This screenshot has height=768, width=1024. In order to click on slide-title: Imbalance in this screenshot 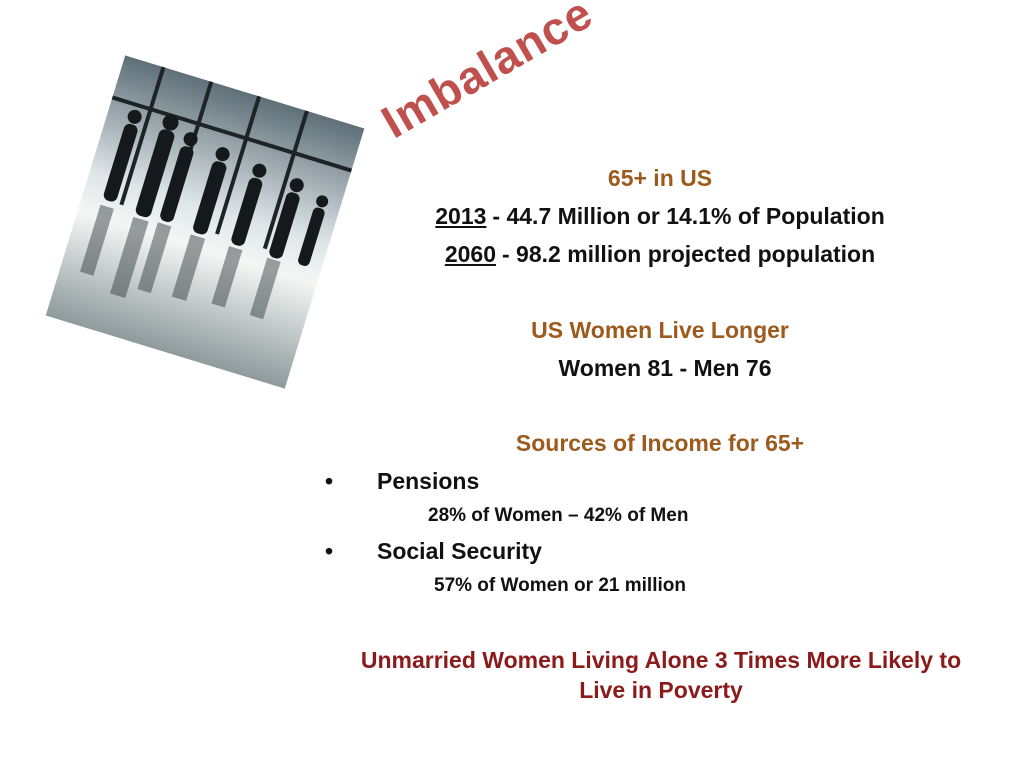, I will do `click(487, 74)`.